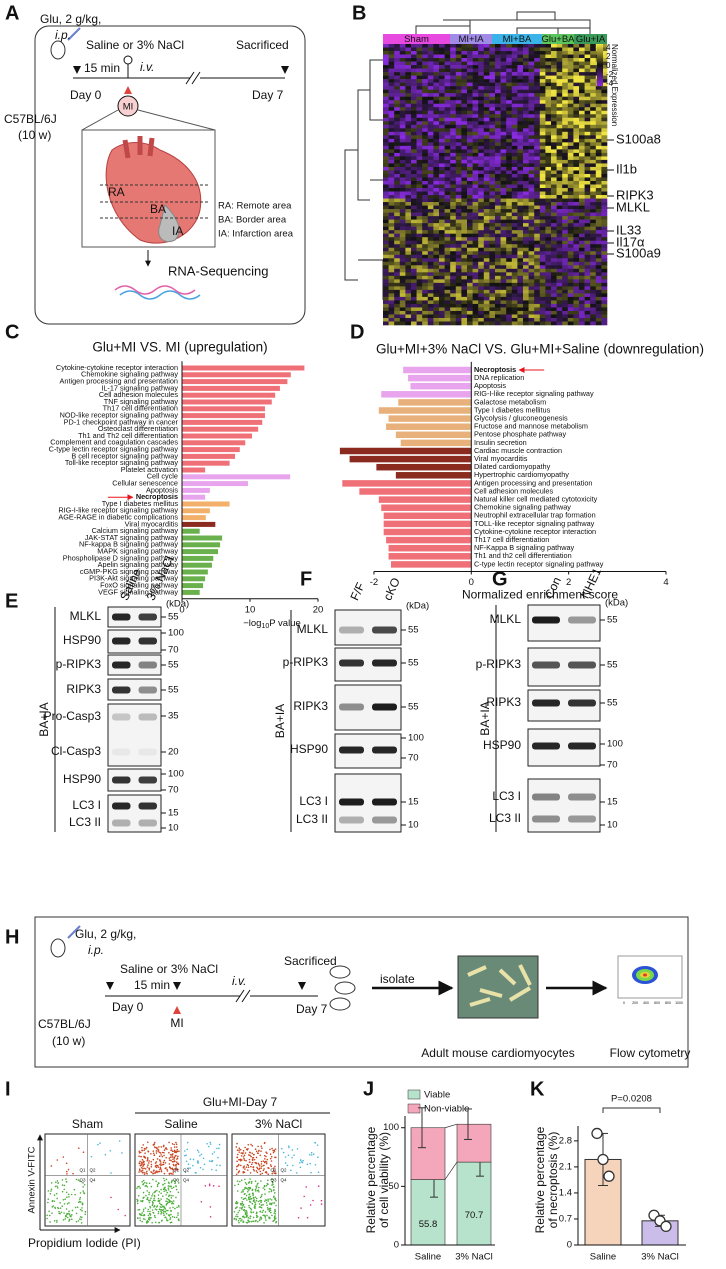  What do you see at coordinates (86, 95) in the screenshot?
I see `schema-text: Day 0` at bounding box center [86, 95].